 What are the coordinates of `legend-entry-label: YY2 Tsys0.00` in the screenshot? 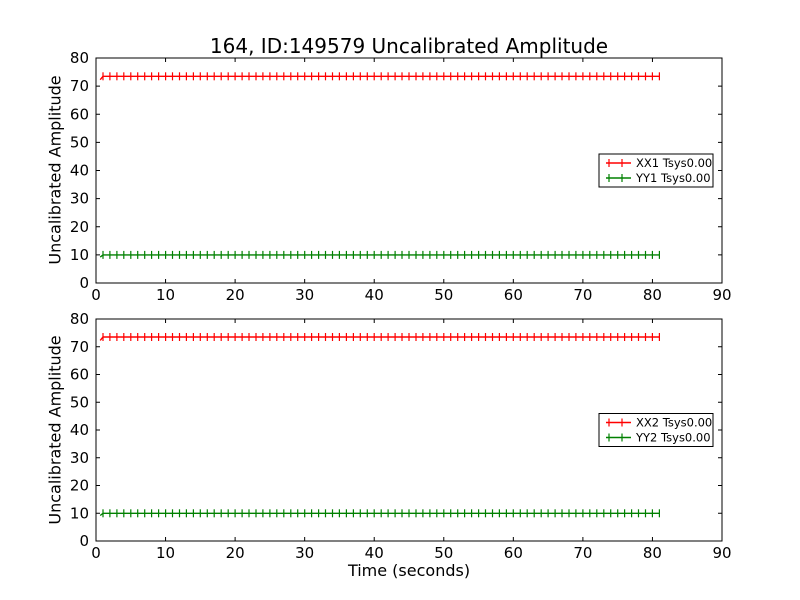 It's located at (673, 438).